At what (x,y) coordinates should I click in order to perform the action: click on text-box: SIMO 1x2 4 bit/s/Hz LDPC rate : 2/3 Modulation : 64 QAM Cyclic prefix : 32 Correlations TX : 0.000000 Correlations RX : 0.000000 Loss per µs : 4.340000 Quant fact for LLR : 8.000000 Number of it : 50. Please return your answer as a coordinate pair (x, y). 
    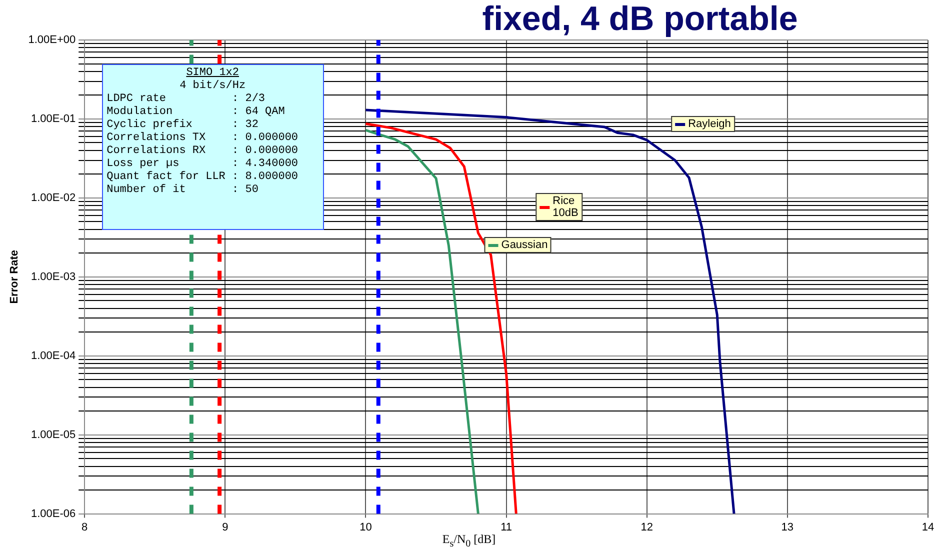
    Looking at the image, I should click on (213, 147).